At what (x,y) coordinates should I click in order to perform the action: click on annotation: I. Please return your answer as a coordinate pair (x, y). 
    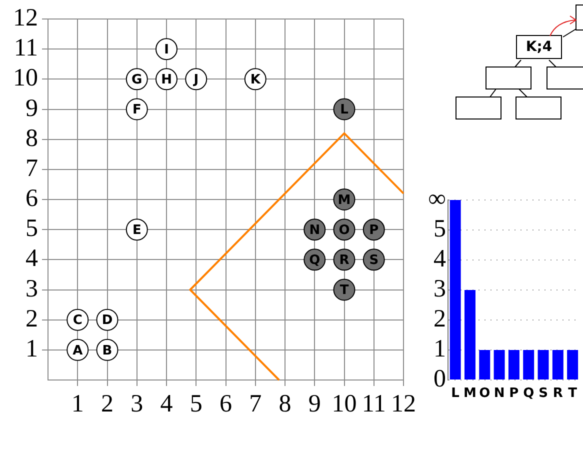
    Looking at the image, I should click on (166, 50).